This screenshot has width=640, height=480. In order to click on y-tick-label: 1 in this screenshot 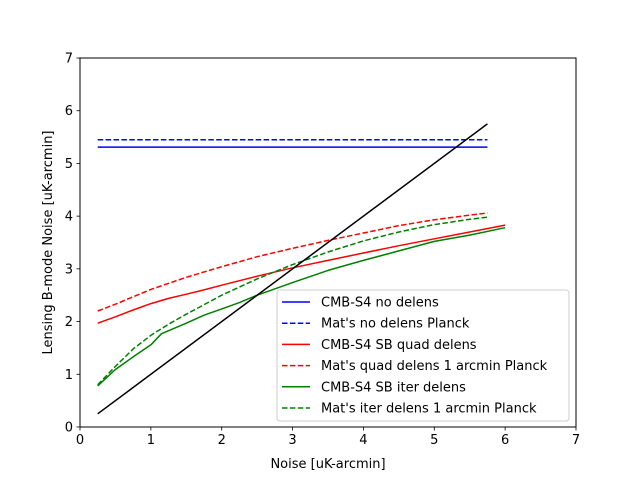, I will do `click(69, 375)`.